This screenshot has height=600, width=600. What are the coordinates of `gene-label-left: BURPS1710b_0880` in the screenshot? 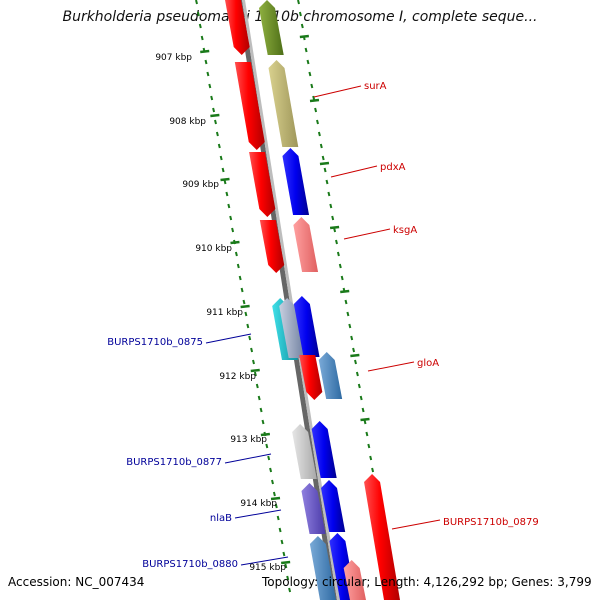 It's located at (190, 564).